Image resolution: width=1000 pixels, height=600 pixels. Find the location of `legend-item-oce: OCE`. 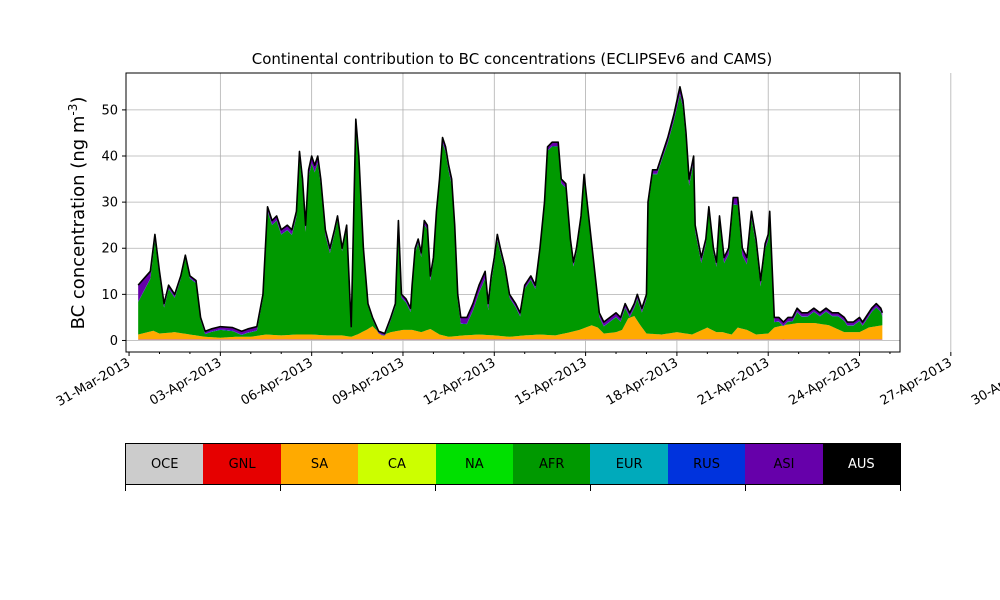

legend-item-oce: OCE is located at coordinates (165, 464).